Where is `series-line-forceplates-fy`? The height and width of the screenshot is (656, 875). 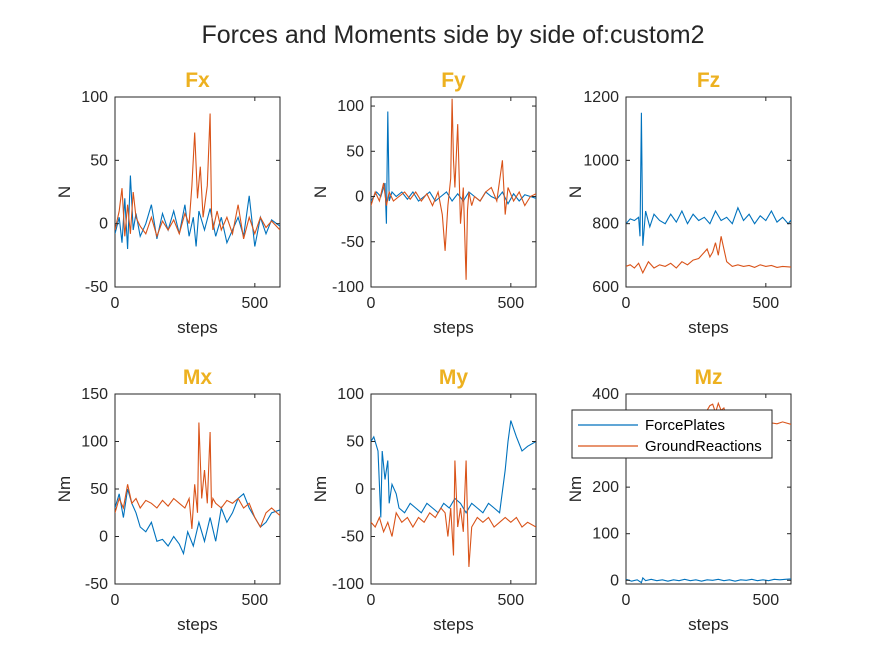 series-line-forceplates-fy is located at coordinates (453, 167).